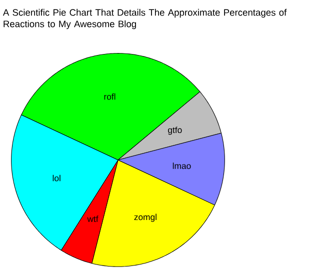 The height and width of the screenshot is (270, 320). Describe the element at coordinates (56, 178) in the screenshot. I see `slice-label: lol` at that location.